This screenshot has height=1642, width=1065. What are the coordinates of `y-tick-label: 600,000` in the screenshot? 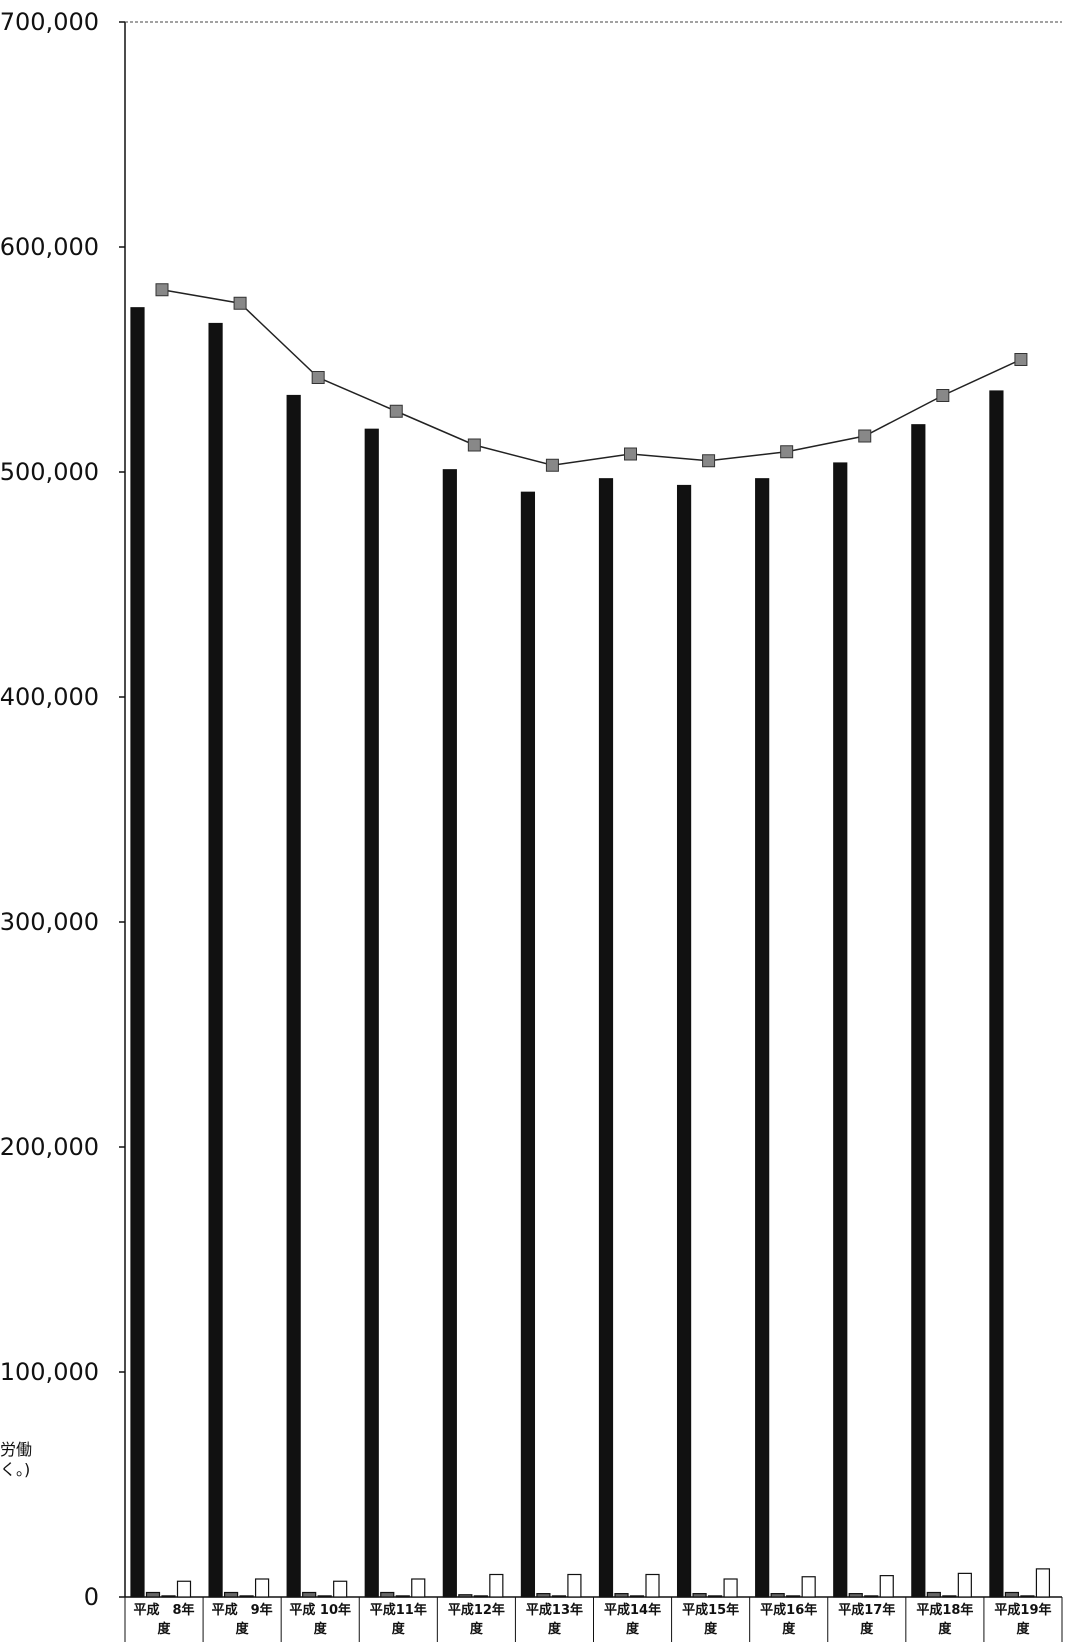 It's located at (49, 247).